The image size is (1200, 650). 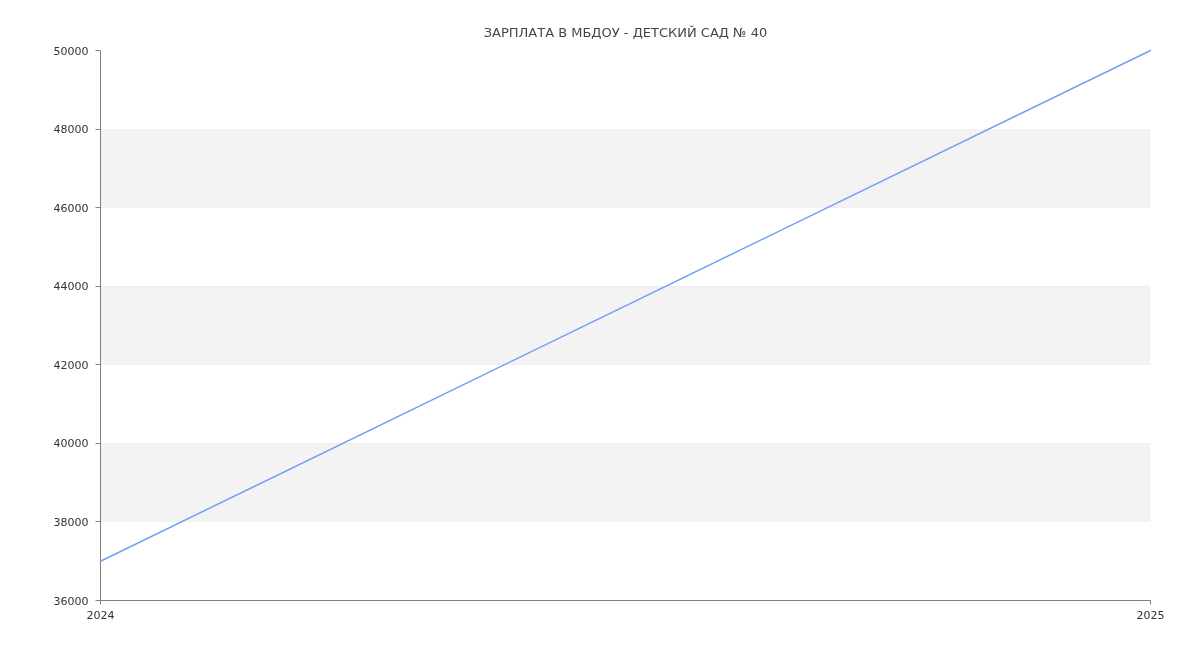 I want to click on y-tick-label: 36000, so click(x=71, y=601).